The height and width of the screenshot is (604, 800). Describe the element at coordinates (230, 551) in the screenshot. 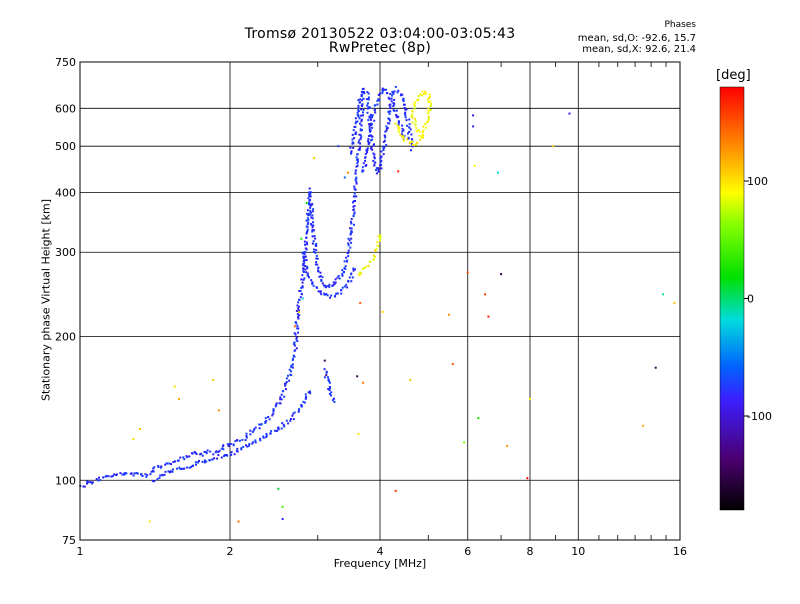

I see `x-tick-label: 2` at that location.